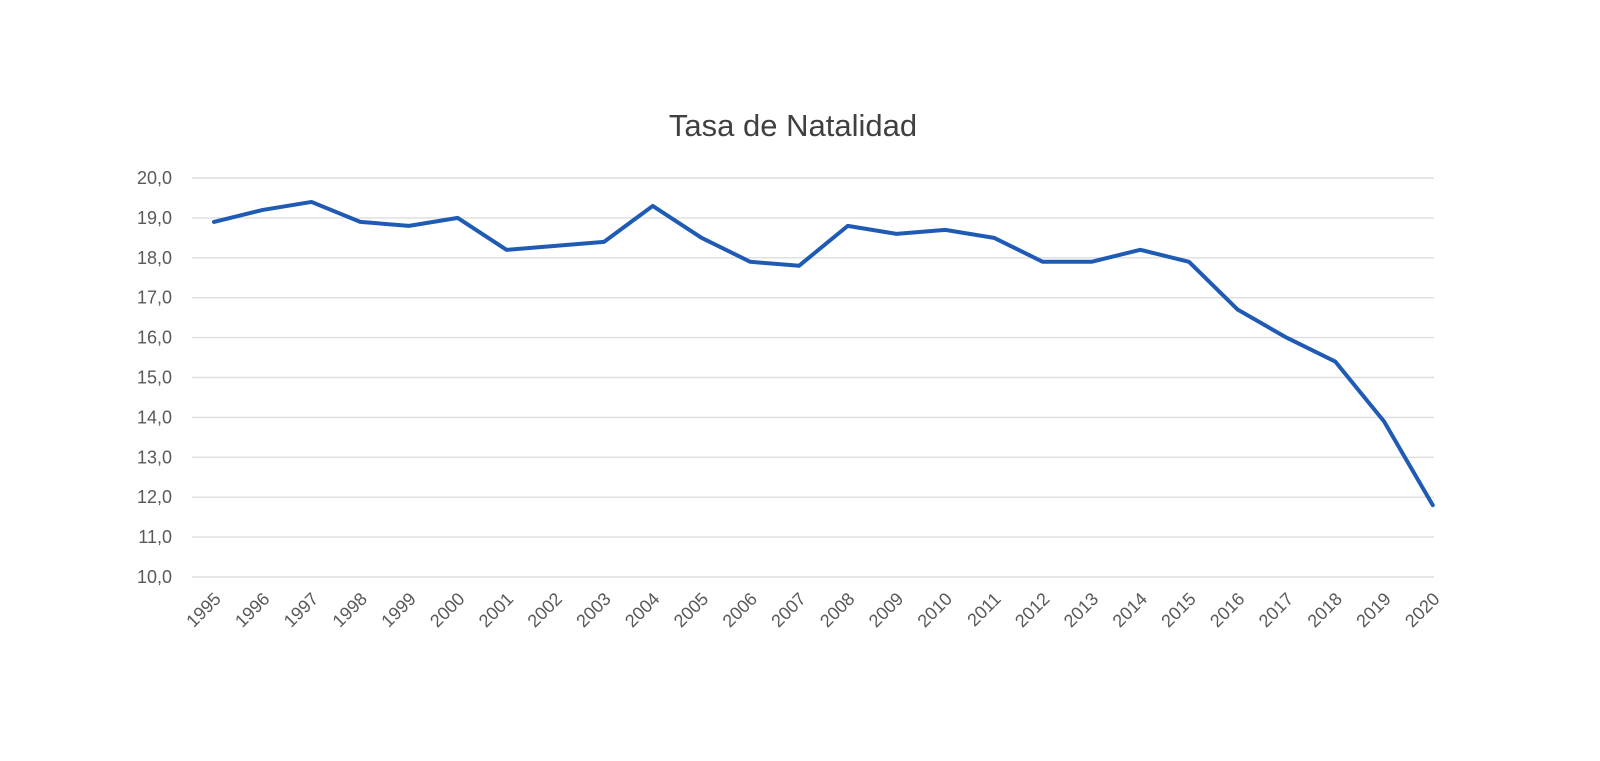  Describe the element at coordinates (1227, 610) in the screenshot. I see `x-tick-label: 2016` at that location.